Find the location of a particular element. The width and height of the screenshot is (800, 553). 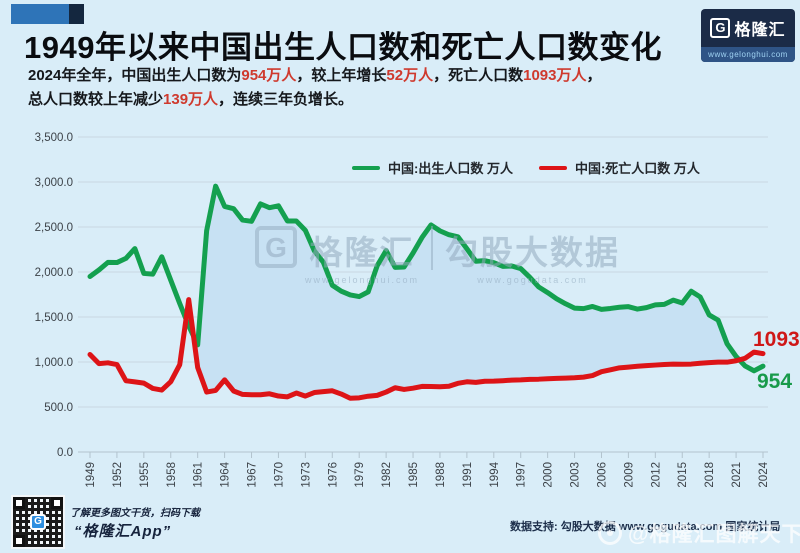

footer-data-source: 数据支持: 勾股大数据 www.gogudata.com 国家统计局 is located at coordinates (645, 527).